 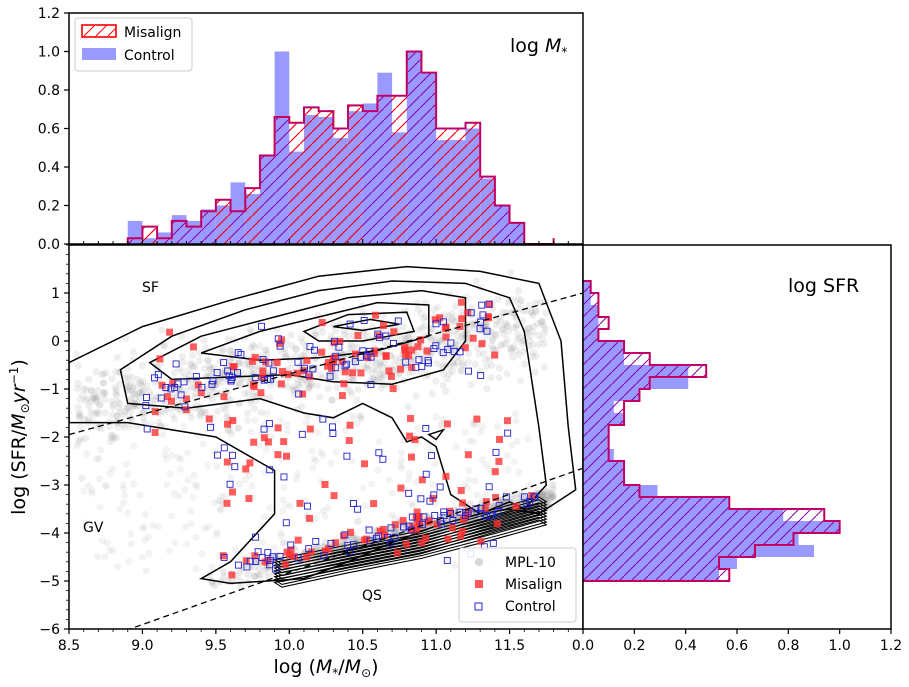 I want to click on main-y-tick-label: −2, so click(x=49, y=438).